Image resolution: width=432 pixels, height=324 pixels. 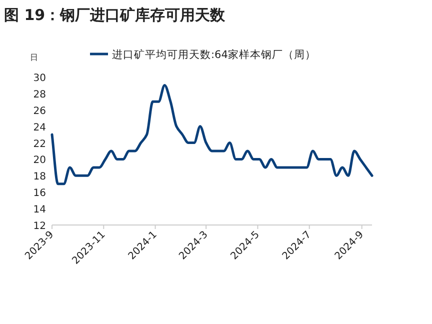 What do you see at coordinates (214, 55) in the screenshot?
I see `legend: 进口矿平均可用天数:64家样本钢厂（周）` at bounding box center [214, 55].